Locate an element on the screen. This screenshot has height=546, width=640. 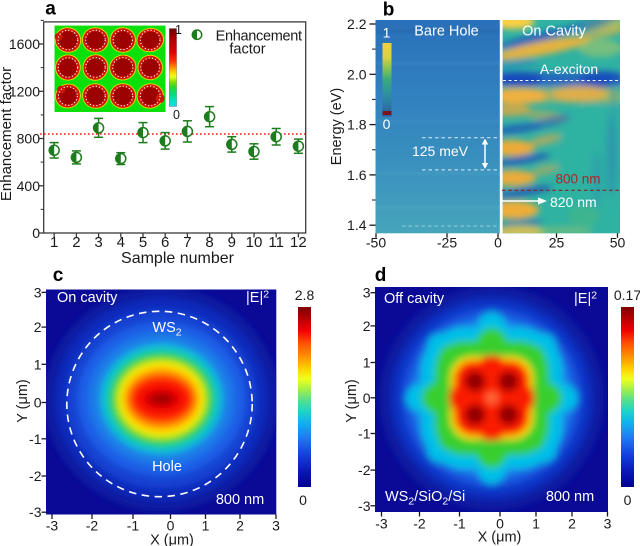
svg-text: A-exciton is located at coordinates (569, 69).